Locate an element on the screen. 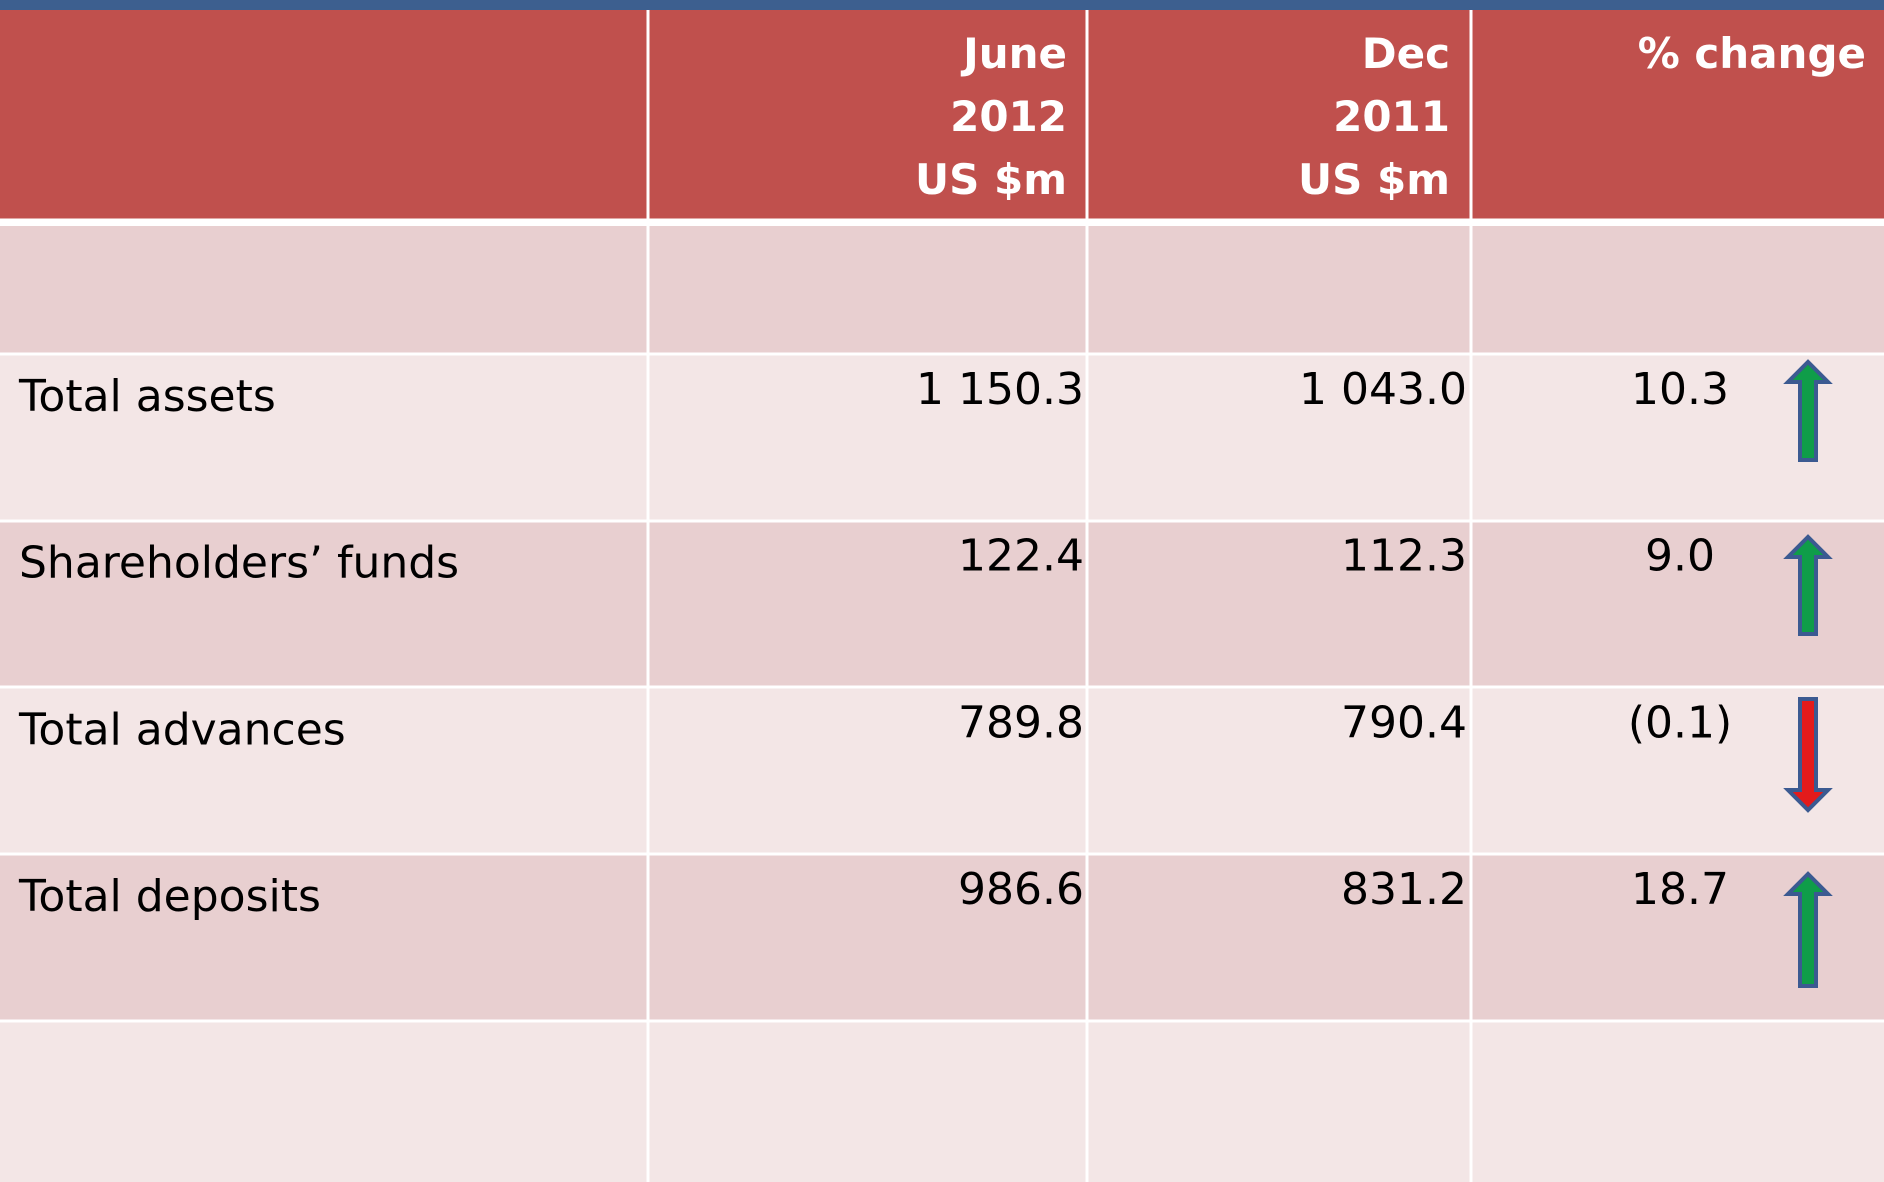 The width and height of the screenshot is (1884, 1182). cell-value: 831.2 is located at coordinates (1404, 889).